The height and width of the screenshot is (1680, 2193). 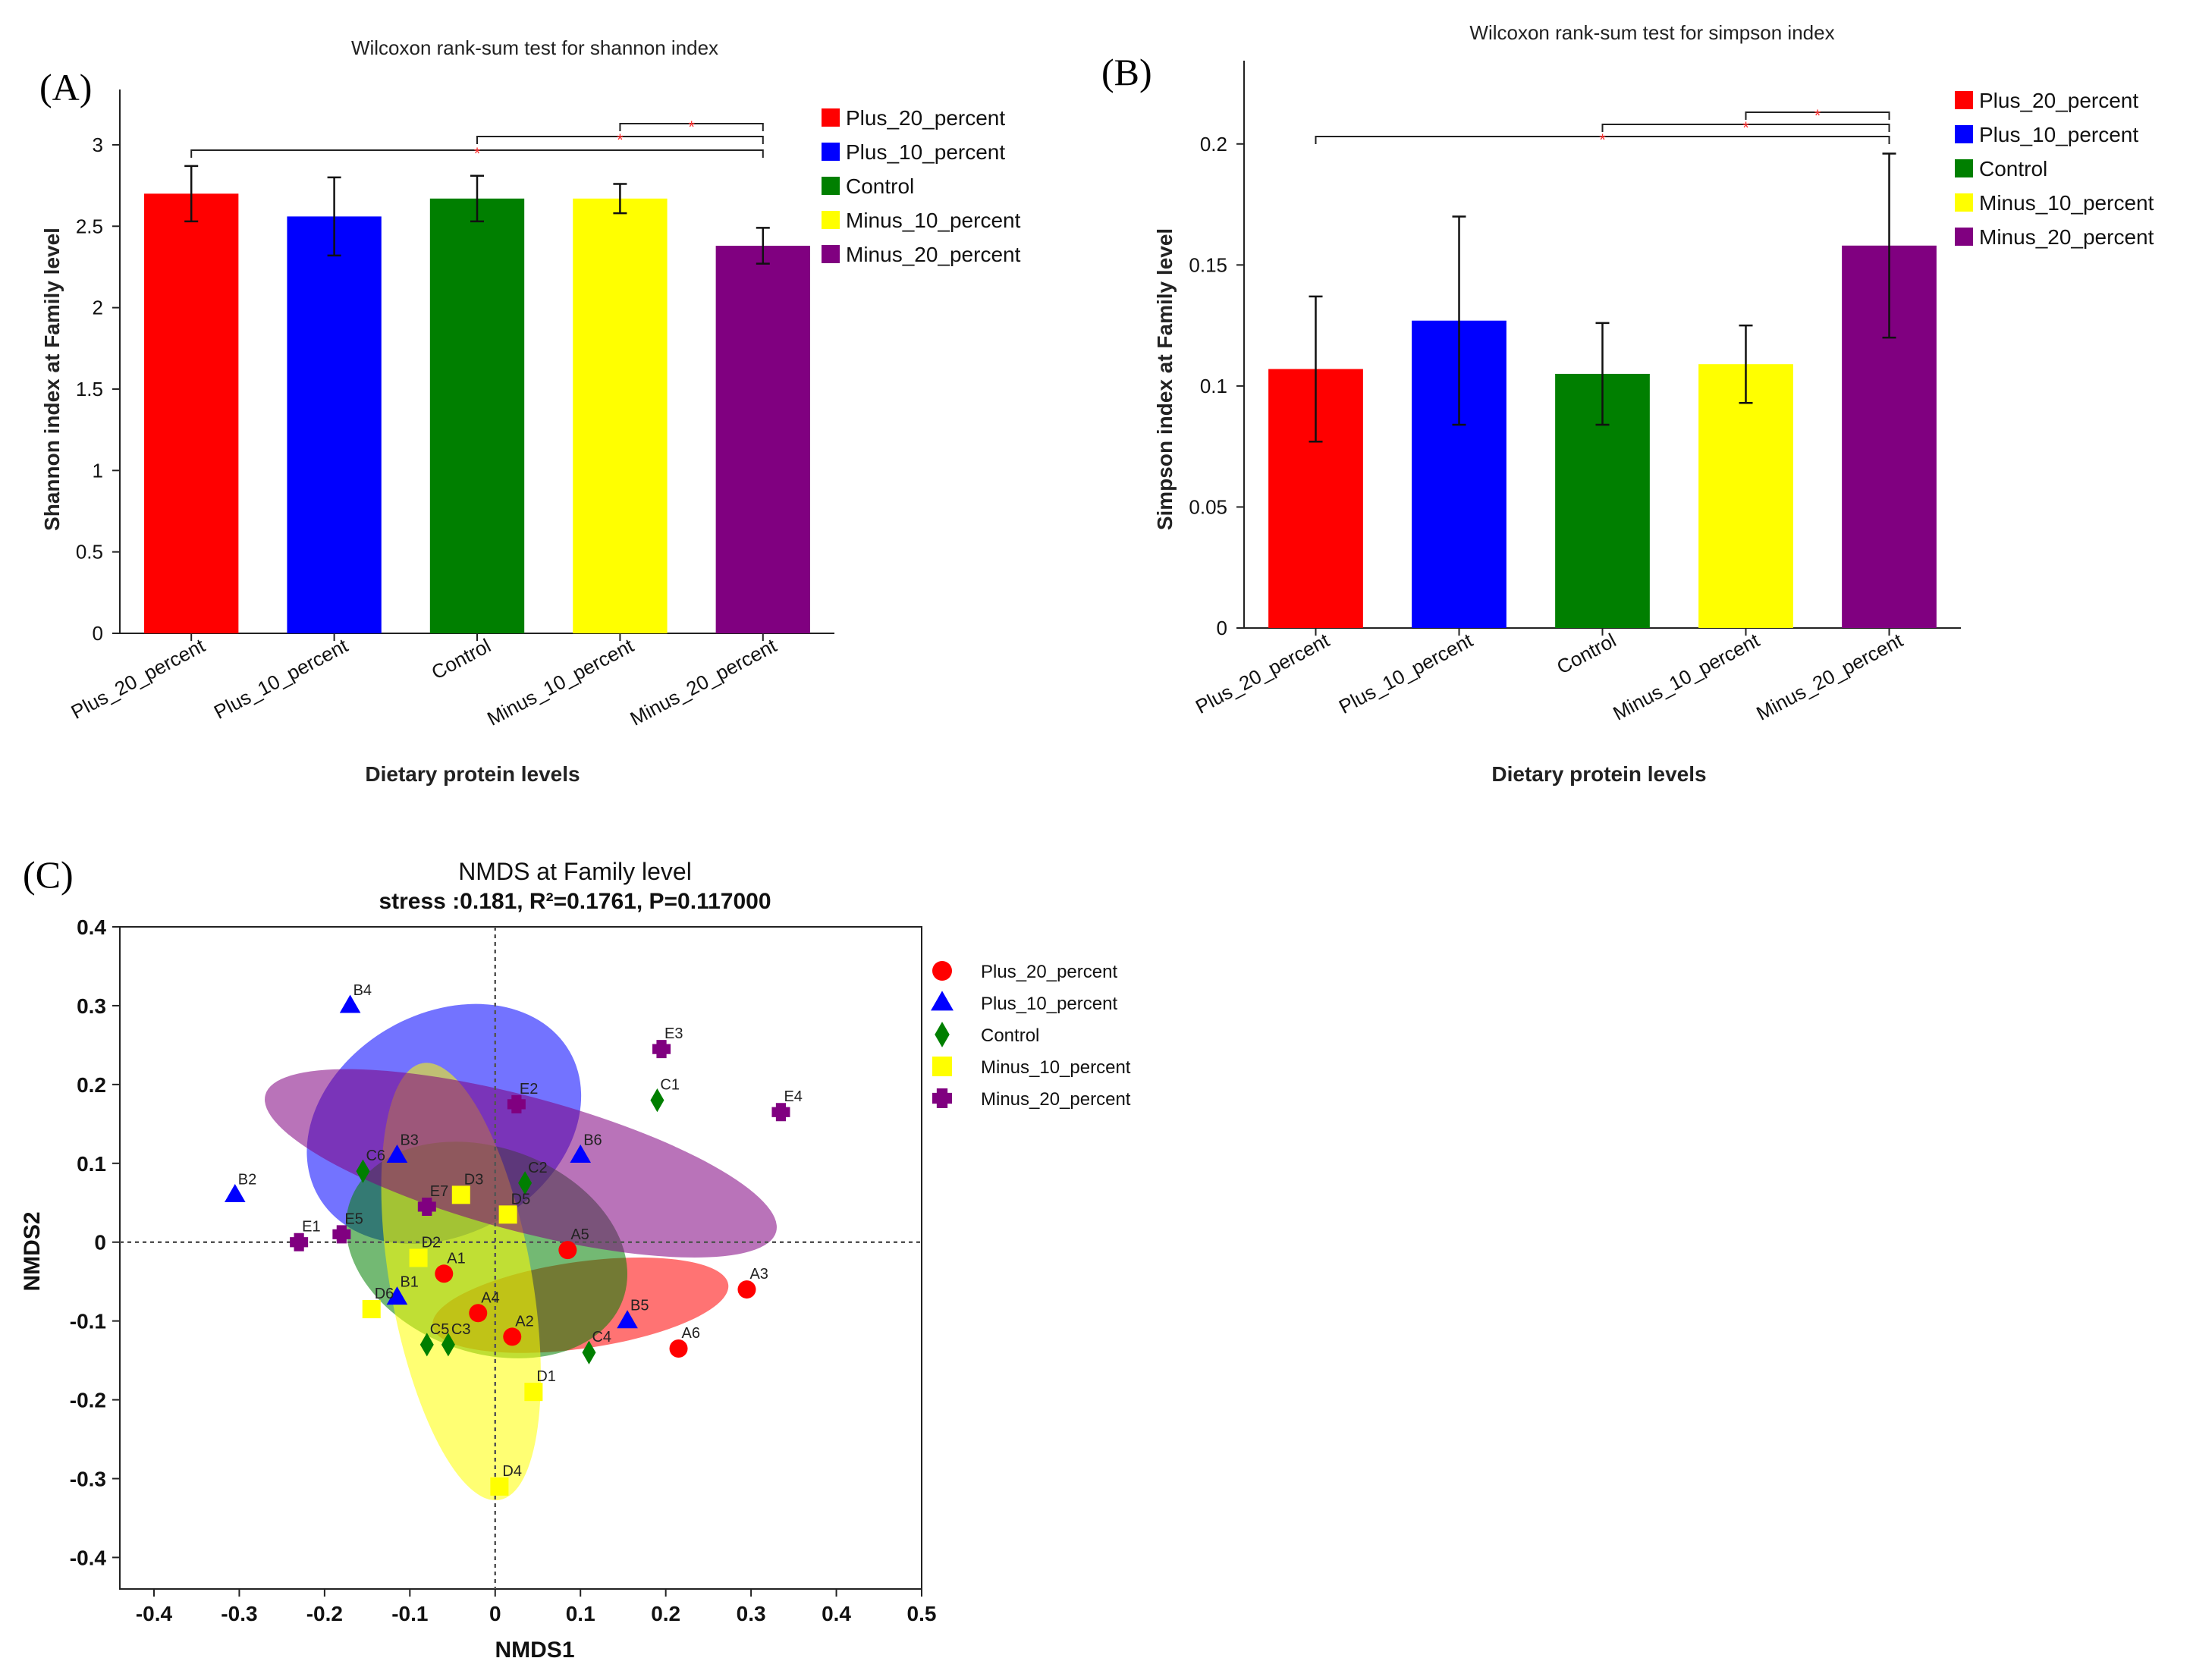 I want to click on panel-c-x-axis-label: NMDS1, so click(x=534, y=1650).